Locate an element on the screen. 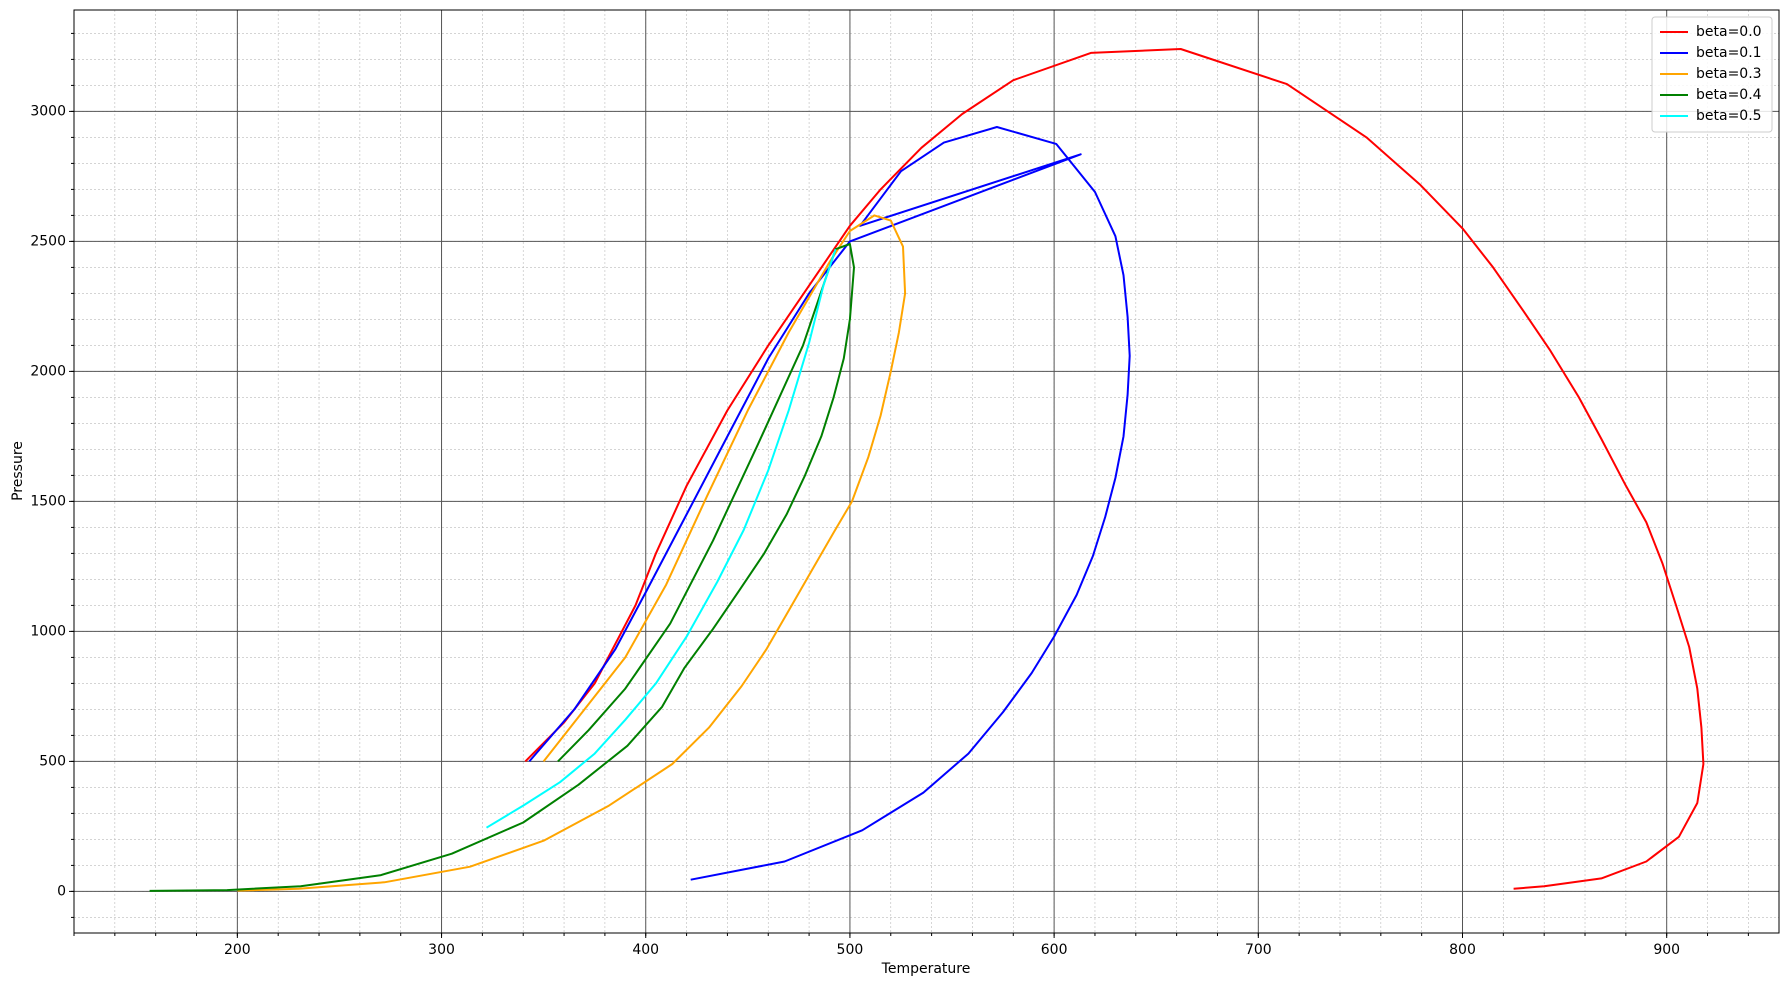 The image size is (1789, 987). x-tick-label: 300 is located at coordinates (441, 950).